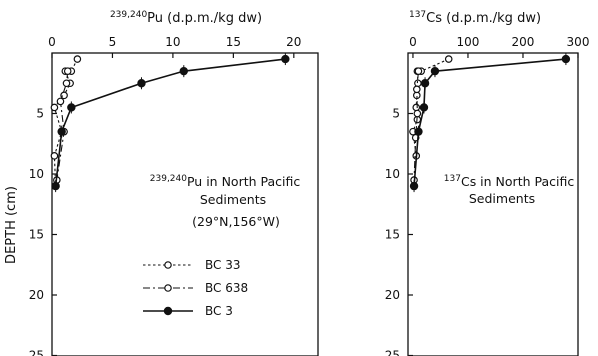 The image size is (598, 356). Describe the element at coordinates (36, 295) in the screenshot. I see `pu-ytick-label: 20` at that location.